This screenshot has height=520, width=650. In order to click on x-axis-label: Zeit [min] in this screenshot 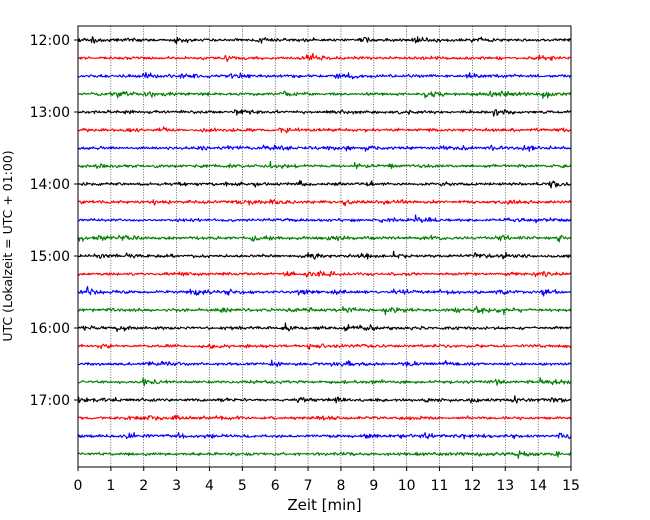, I will do `click(324, 505)`.